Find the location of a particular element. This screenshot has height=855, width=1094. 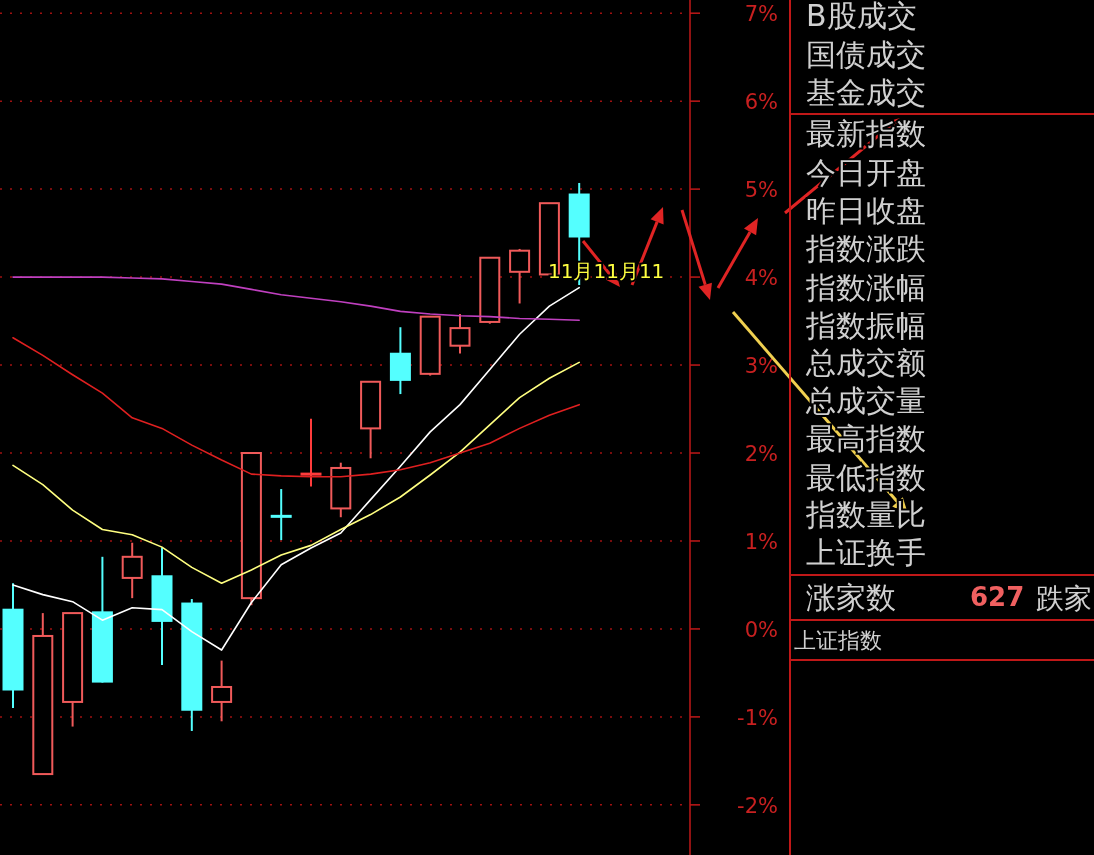

text: 昨日收盘 is located at coordinates (866, 210).